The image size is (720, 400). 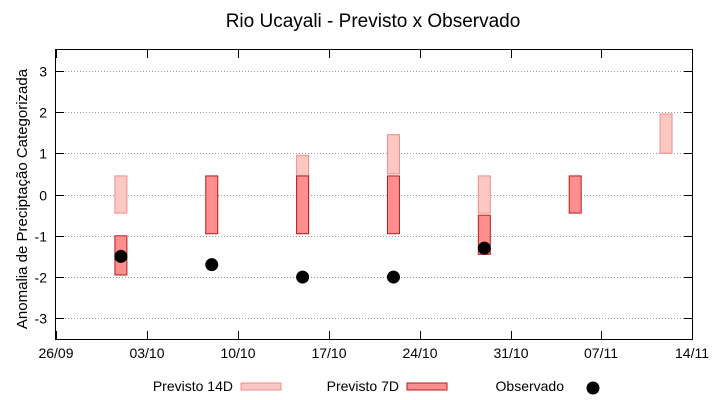 I want to click on y-tick-label: 1, so click(x=43, y=154).